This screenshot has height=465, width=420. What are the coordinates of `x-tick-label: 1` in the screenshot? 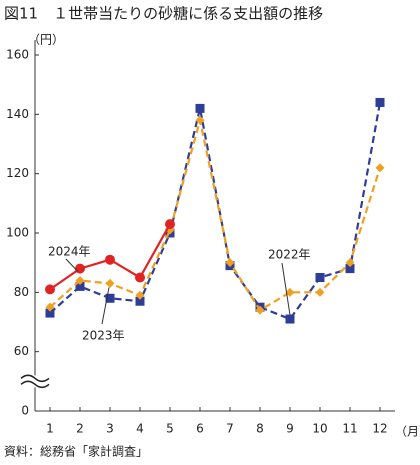 It's located at (50, 429).